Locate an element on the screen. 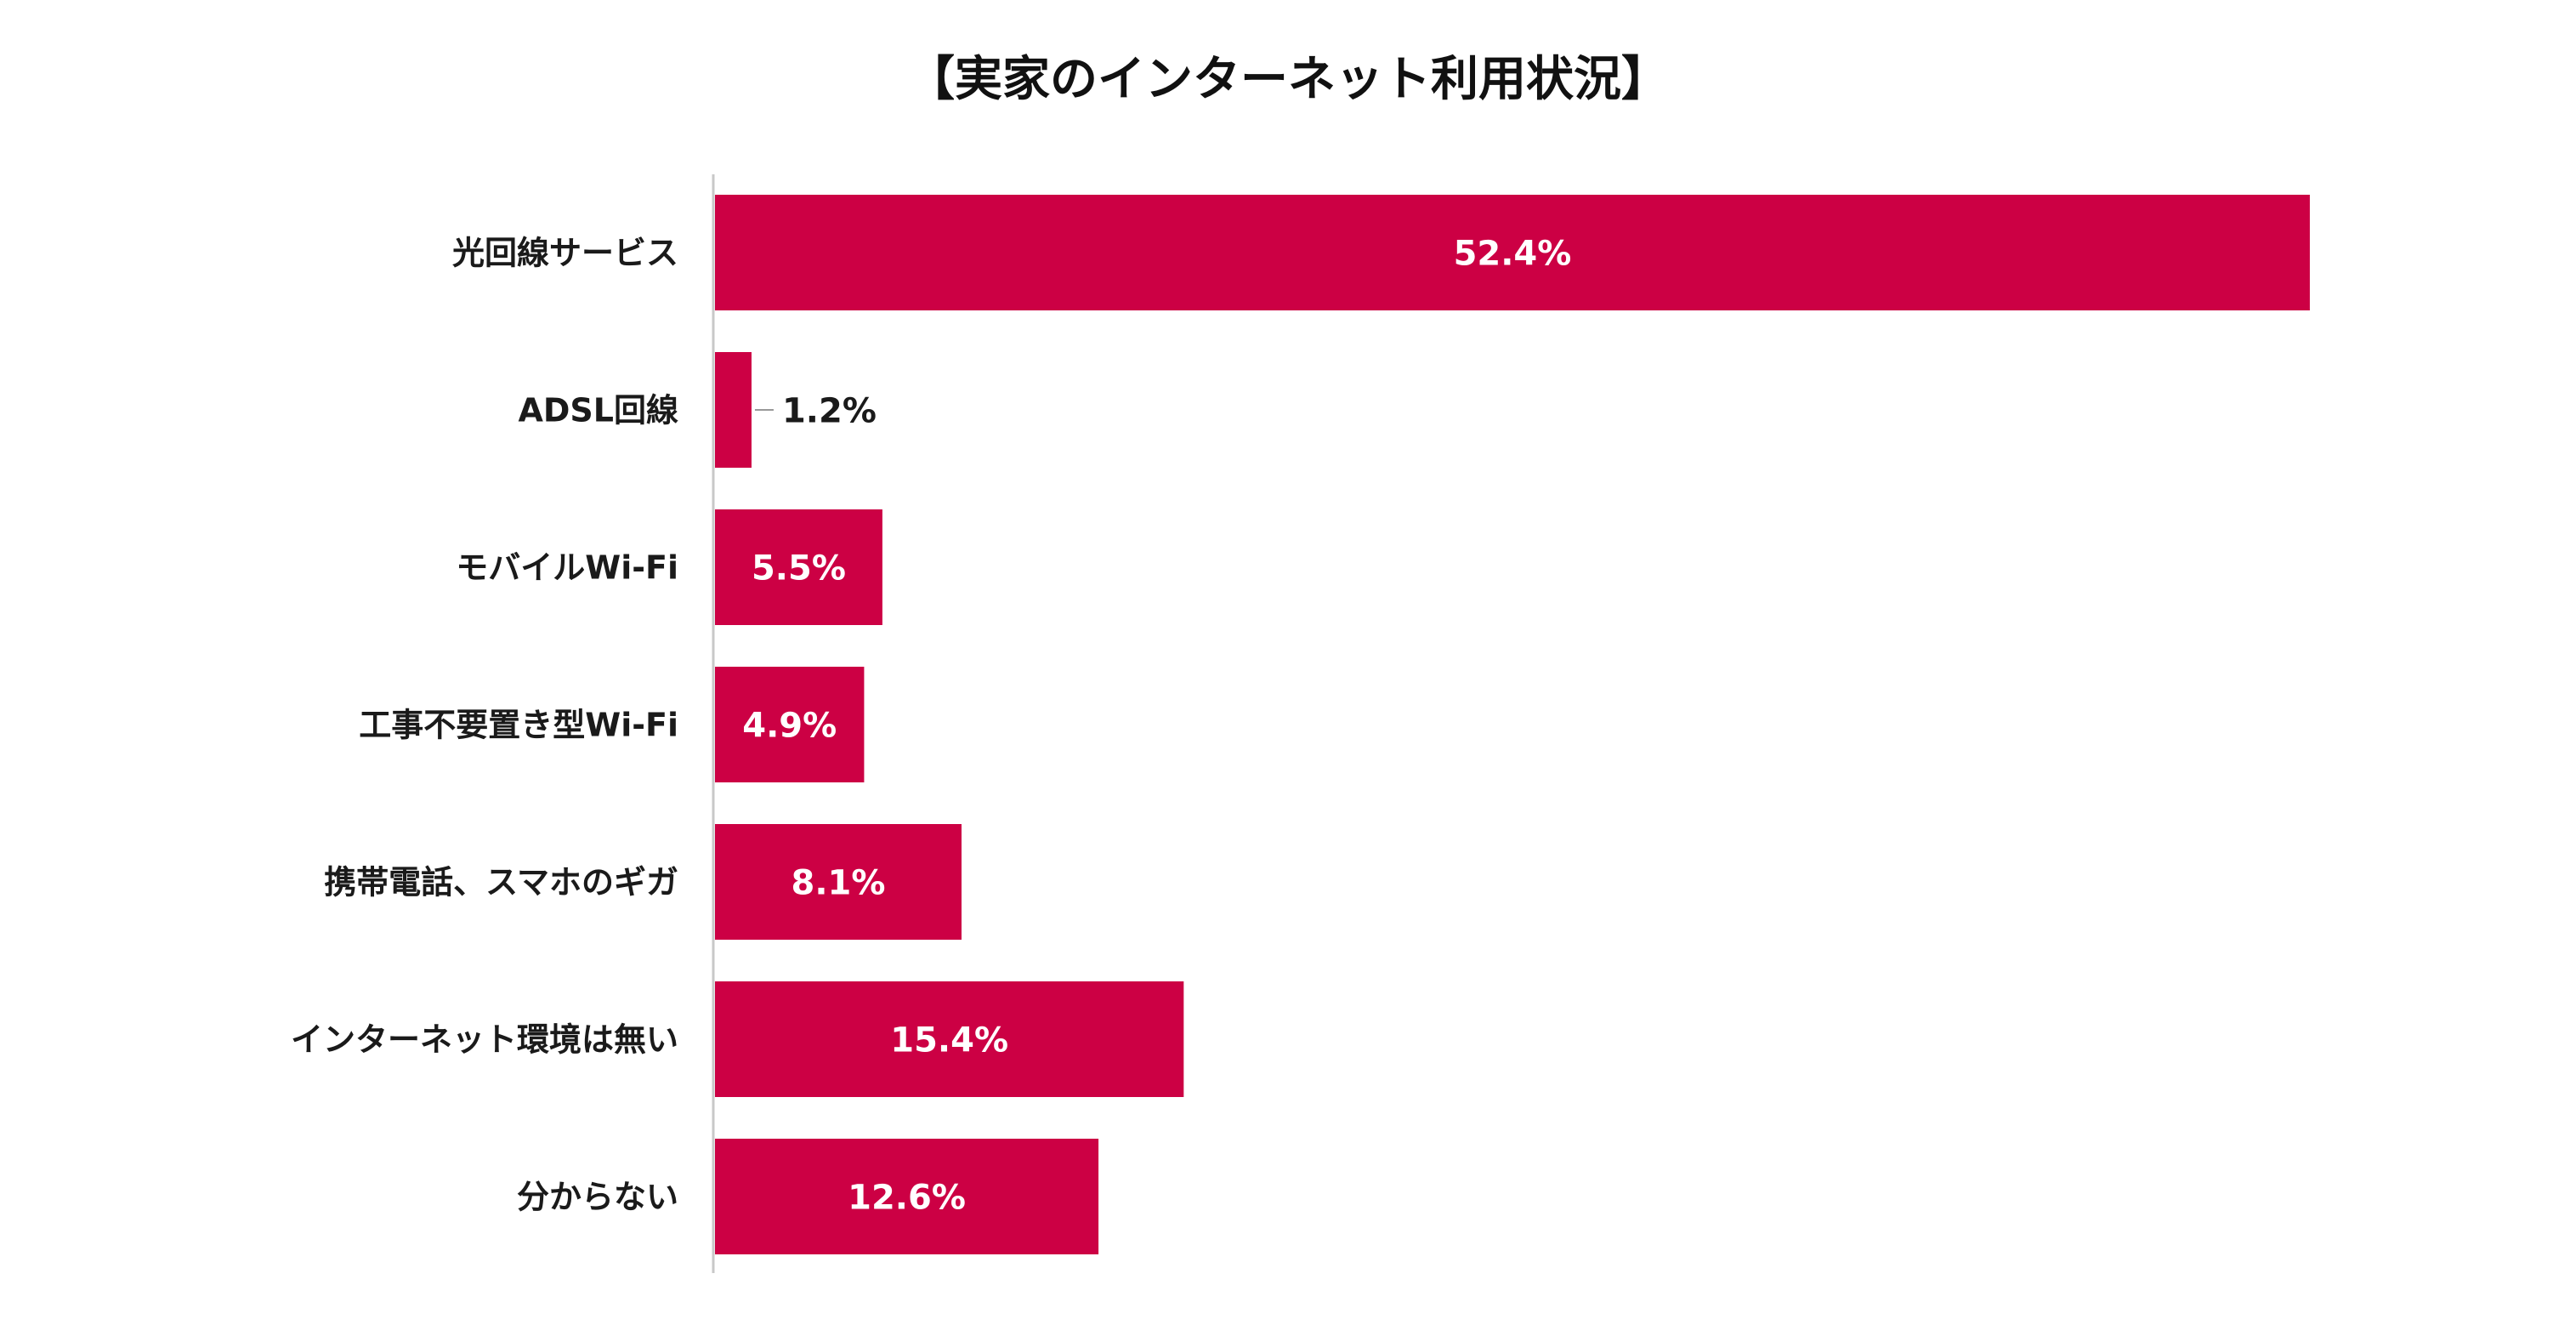 This screenshot has width=2576, height=1336. category-label: 光回線サービス is located at coordinates (565, 252).